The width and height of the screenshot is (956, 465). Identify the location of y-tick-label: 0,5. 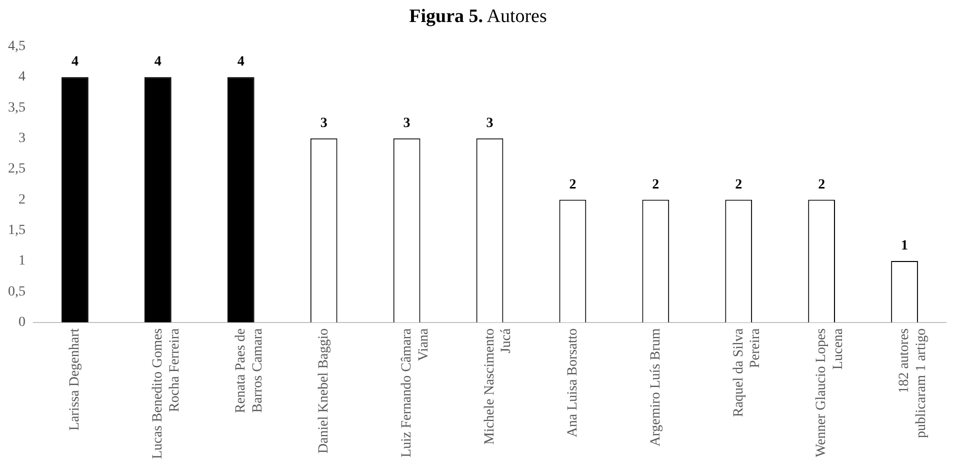
(17, 292).